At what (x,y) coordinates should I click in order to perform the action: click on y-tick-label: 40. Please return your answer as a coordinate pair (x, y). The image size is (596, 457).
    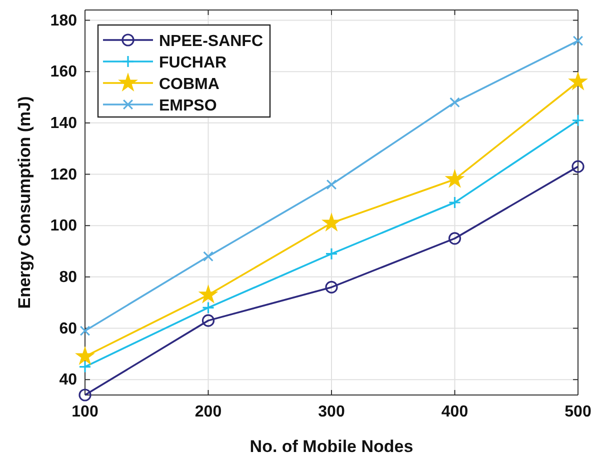
    Looking at the image, I should click on (68, 380).